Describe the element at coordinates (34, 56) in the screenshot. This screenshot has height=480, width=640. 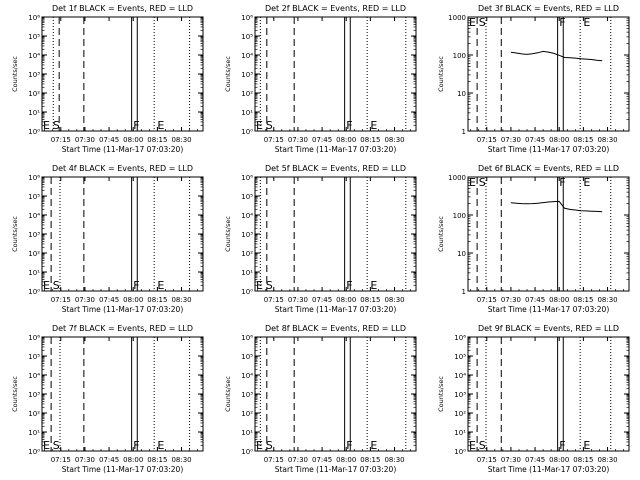
I see `y-tick-label: 10⁴` at that location.